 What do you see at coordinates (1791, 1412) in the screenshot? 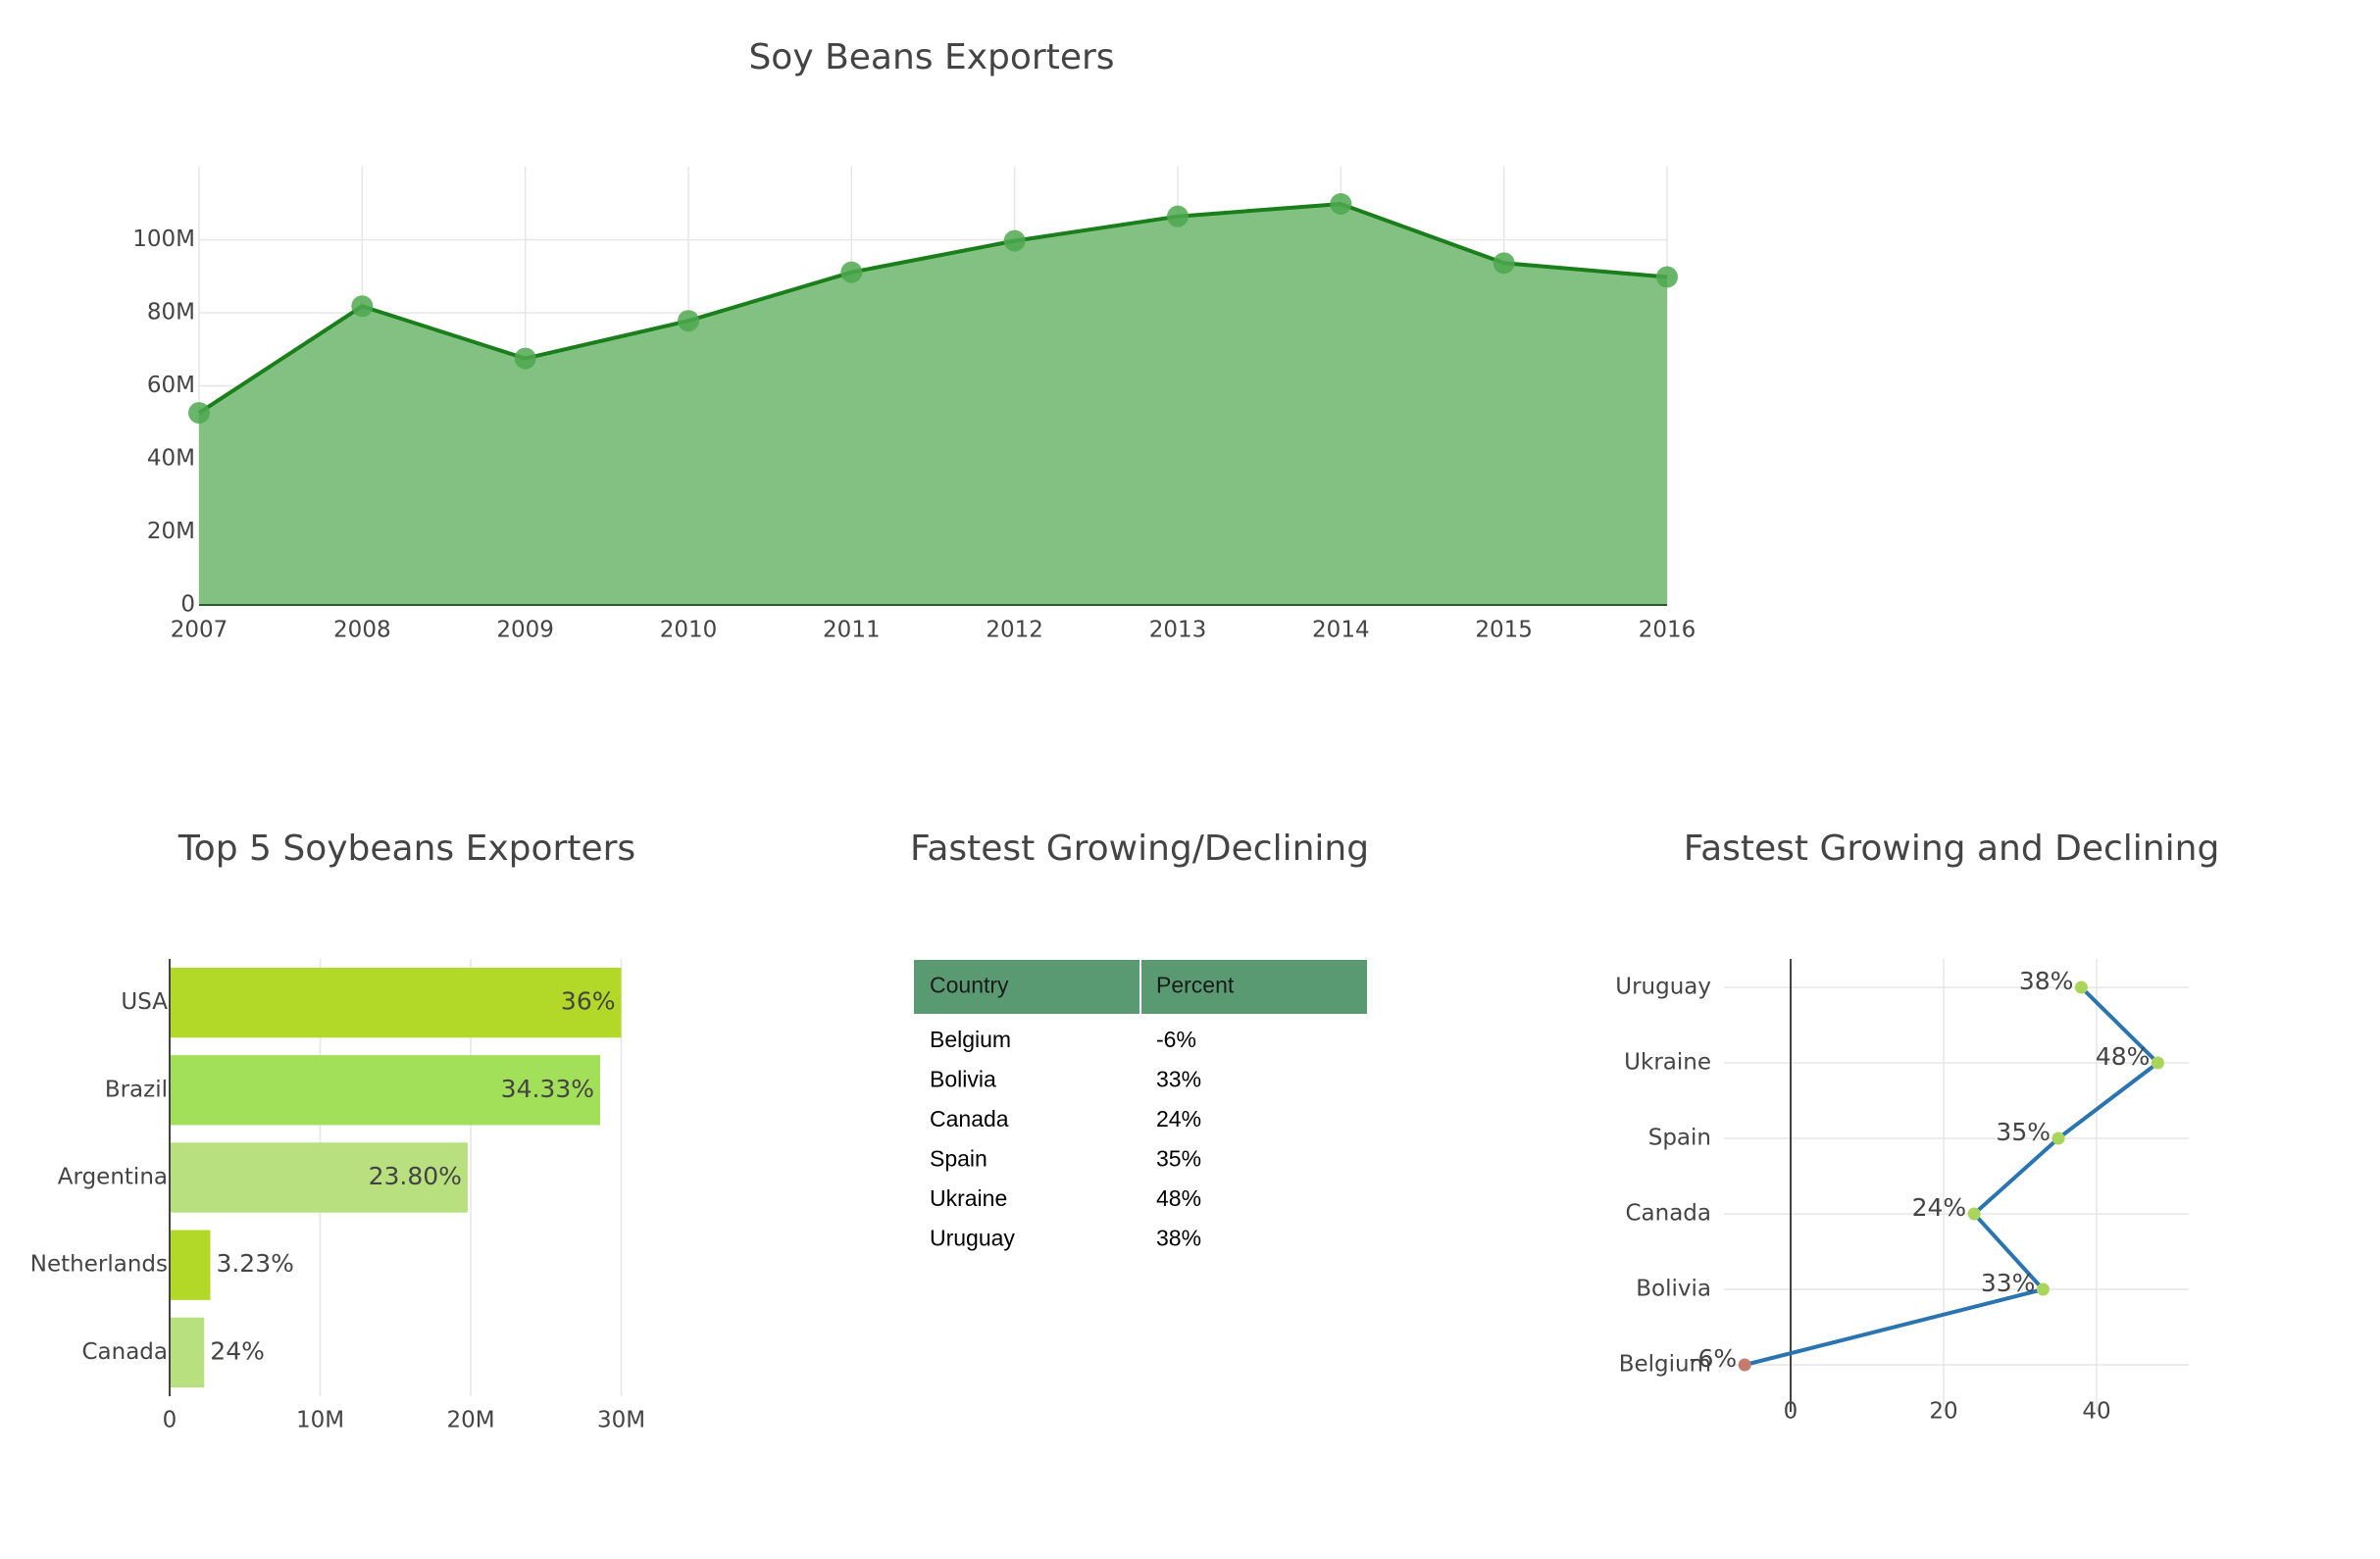
I see `line-x-tick-label: 0` at bounding box center [1791, 1412].